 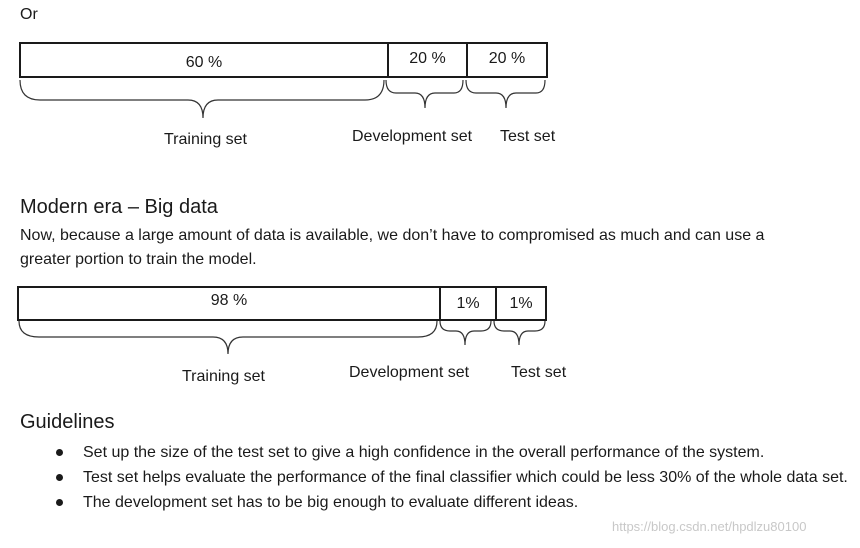 What do you see at coordinates (409, 372) in the screenshot?
I see `label-development-set-modern: Development set` at bounding box center [409, 372].